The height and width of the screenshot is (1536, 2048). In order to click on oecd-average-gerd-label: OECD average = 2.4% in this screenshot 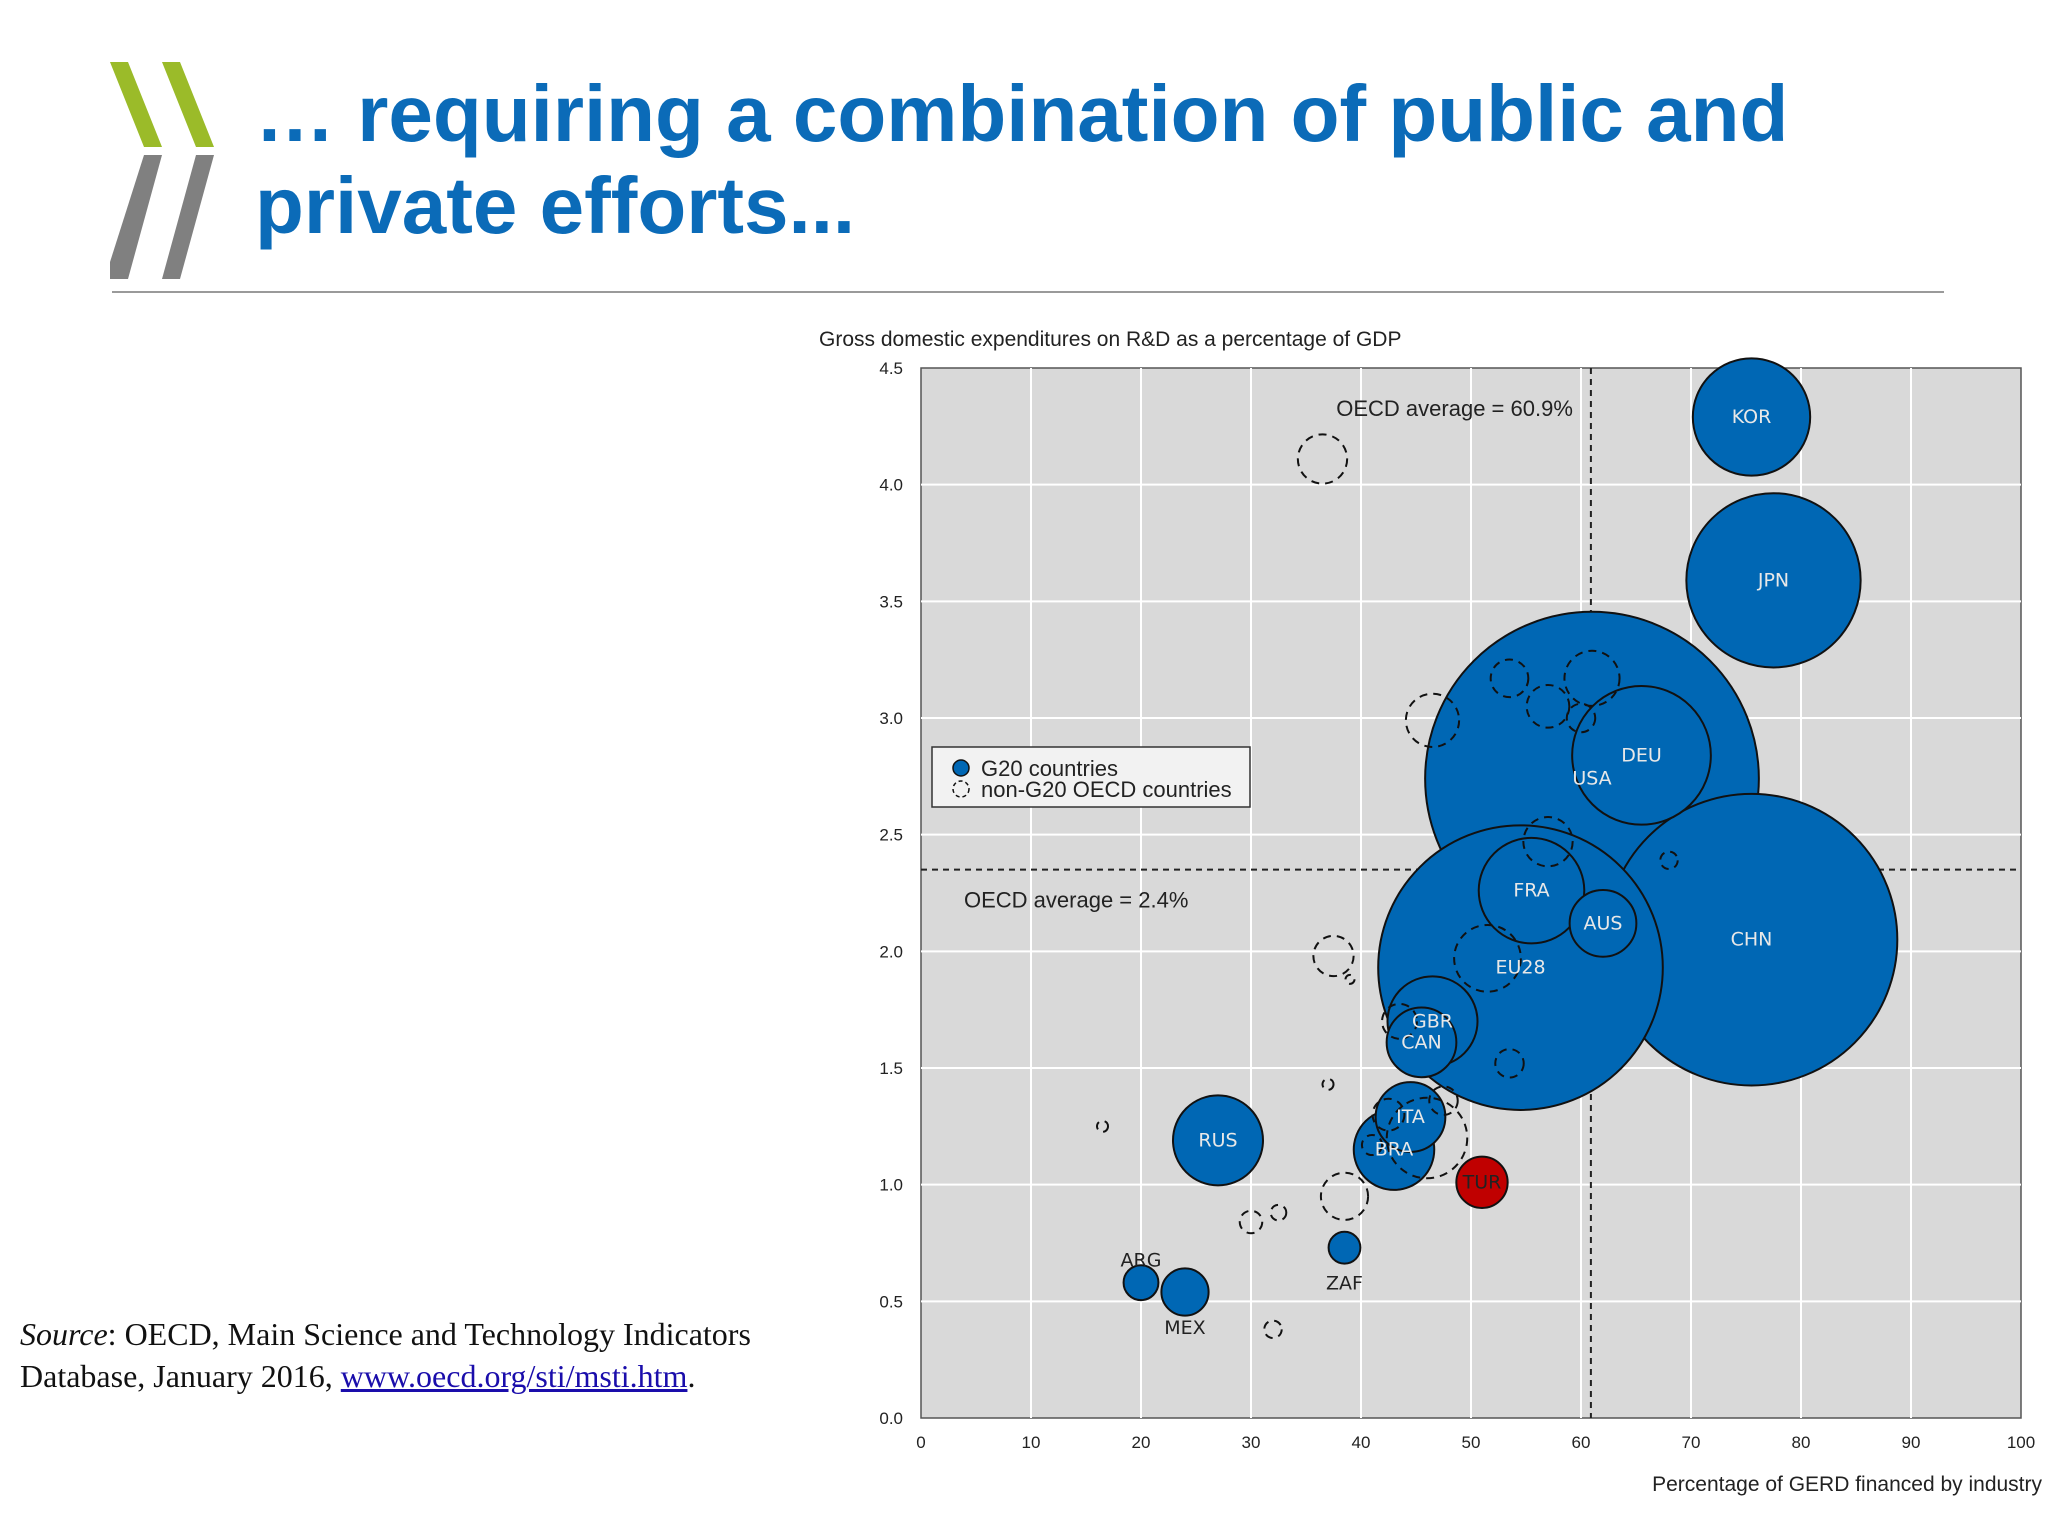, I will do `click(1076, 900)`.